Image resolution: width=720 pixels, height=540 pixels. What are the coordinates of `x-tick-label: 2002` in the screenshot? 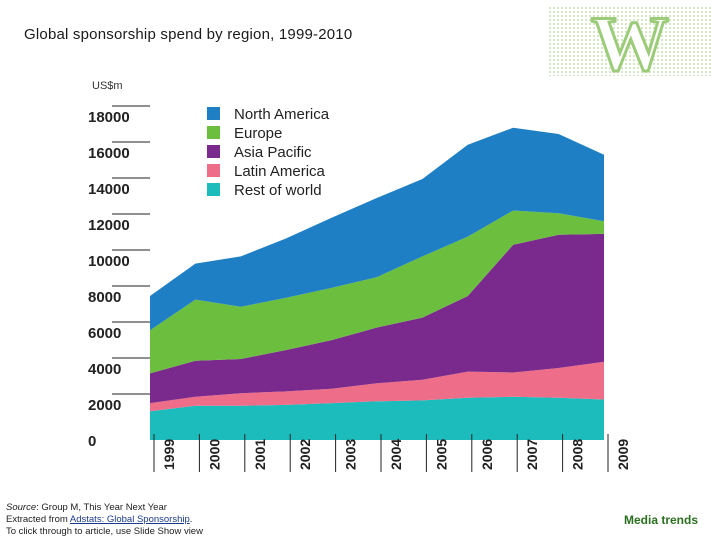 It's located at (305, 454).